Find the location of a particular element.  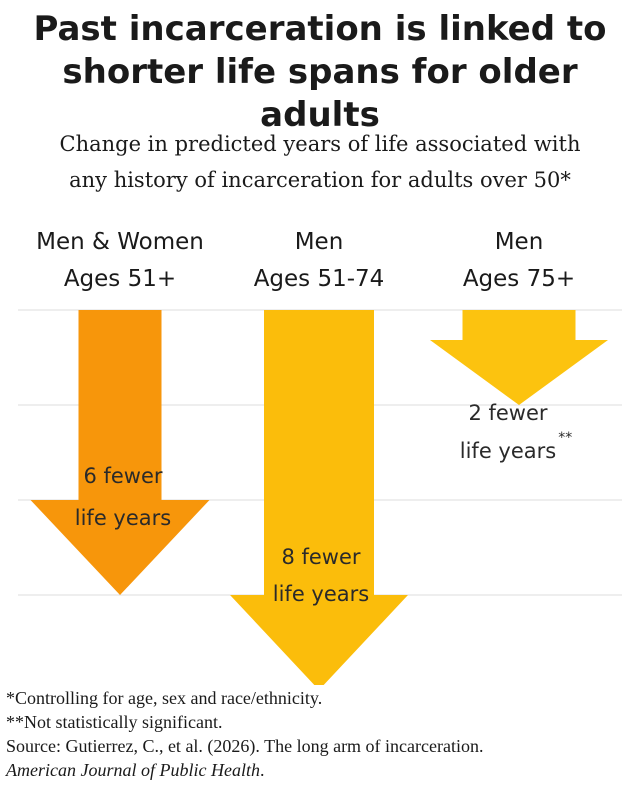

title-line-1: Past incarceration is linked to is located at coordinates (320, 29).